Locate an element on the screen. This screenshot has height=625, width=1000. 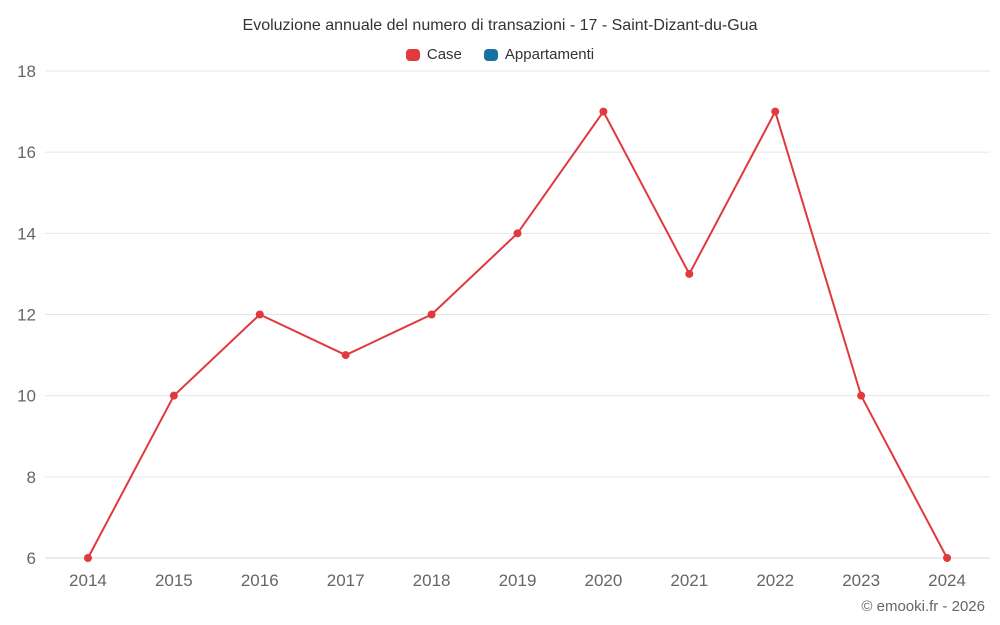
x-axis-tick-label: 2014 is located at coordinates (88, 580).